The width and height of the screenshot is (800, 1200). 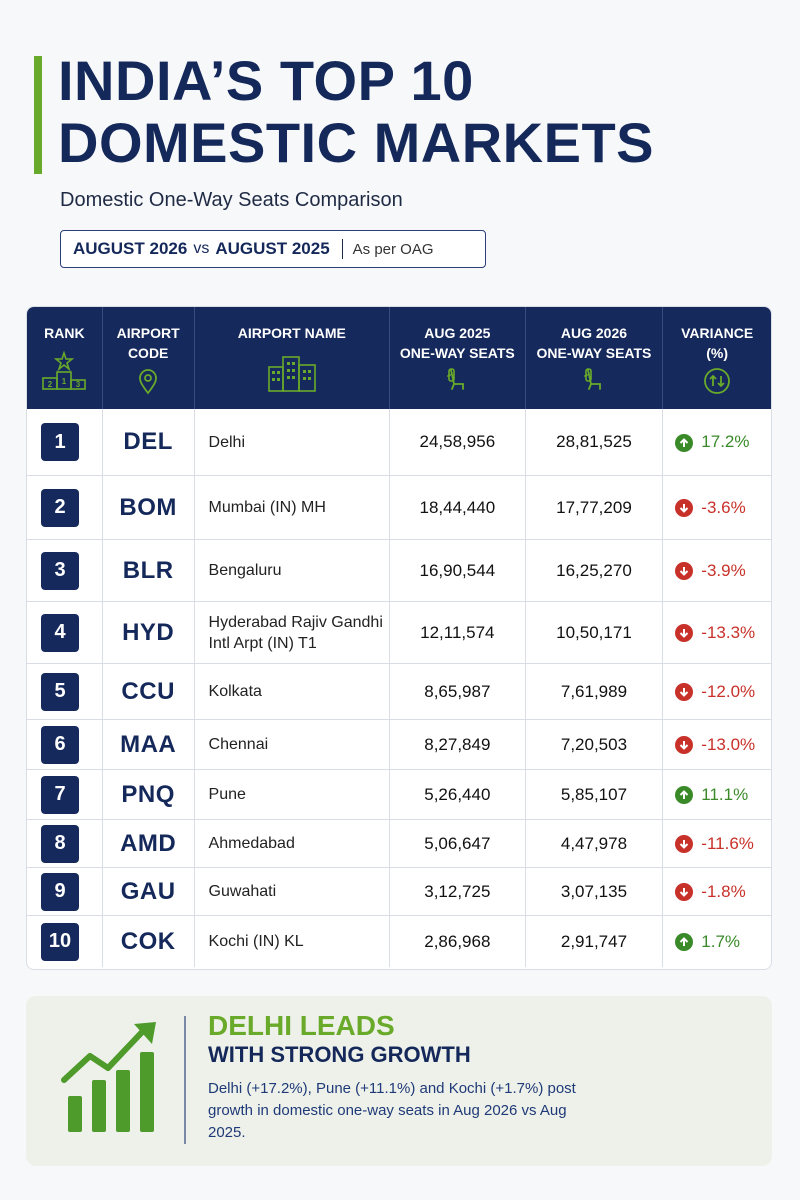 I want to click on name-cell: Pune, so click(x=293, y=794).